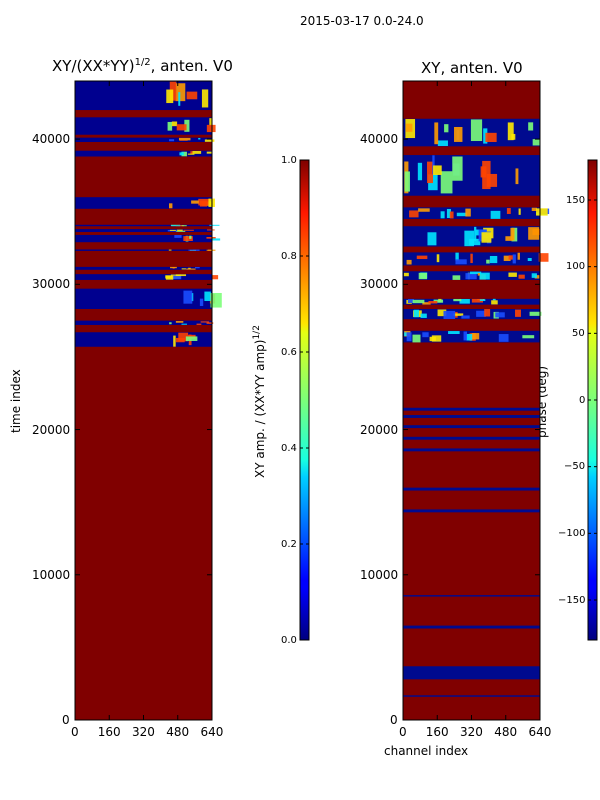  What do you see at coordinates (109, 732) in the screenshot?
I see `x-tick-label: 160` at bounding box center [109, 732].